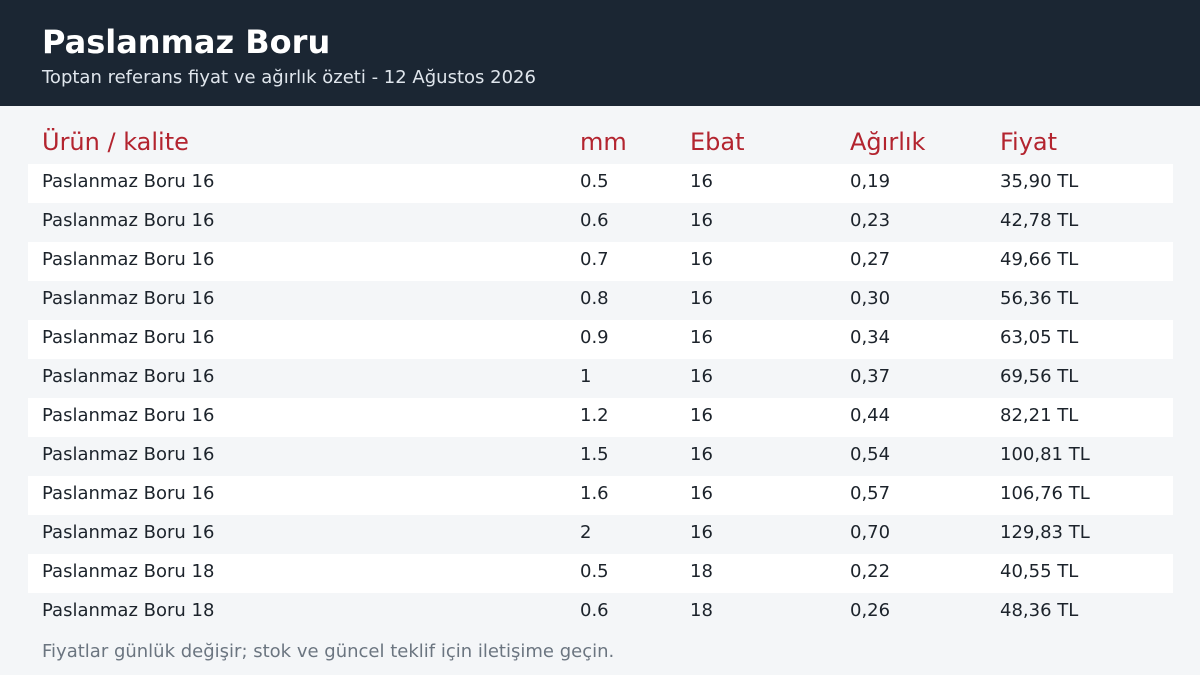  What do you see at coordinates (1039, 220) in the screenshot?
I see `cell-price: 42,78 TL` at bounding box center [1039, 220].